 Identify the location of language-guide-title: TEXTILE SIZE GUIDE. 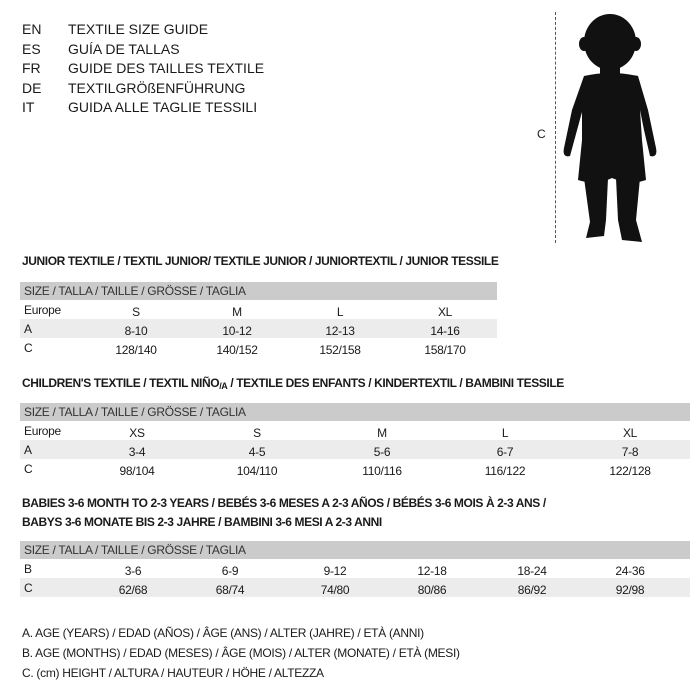
(138, 29).